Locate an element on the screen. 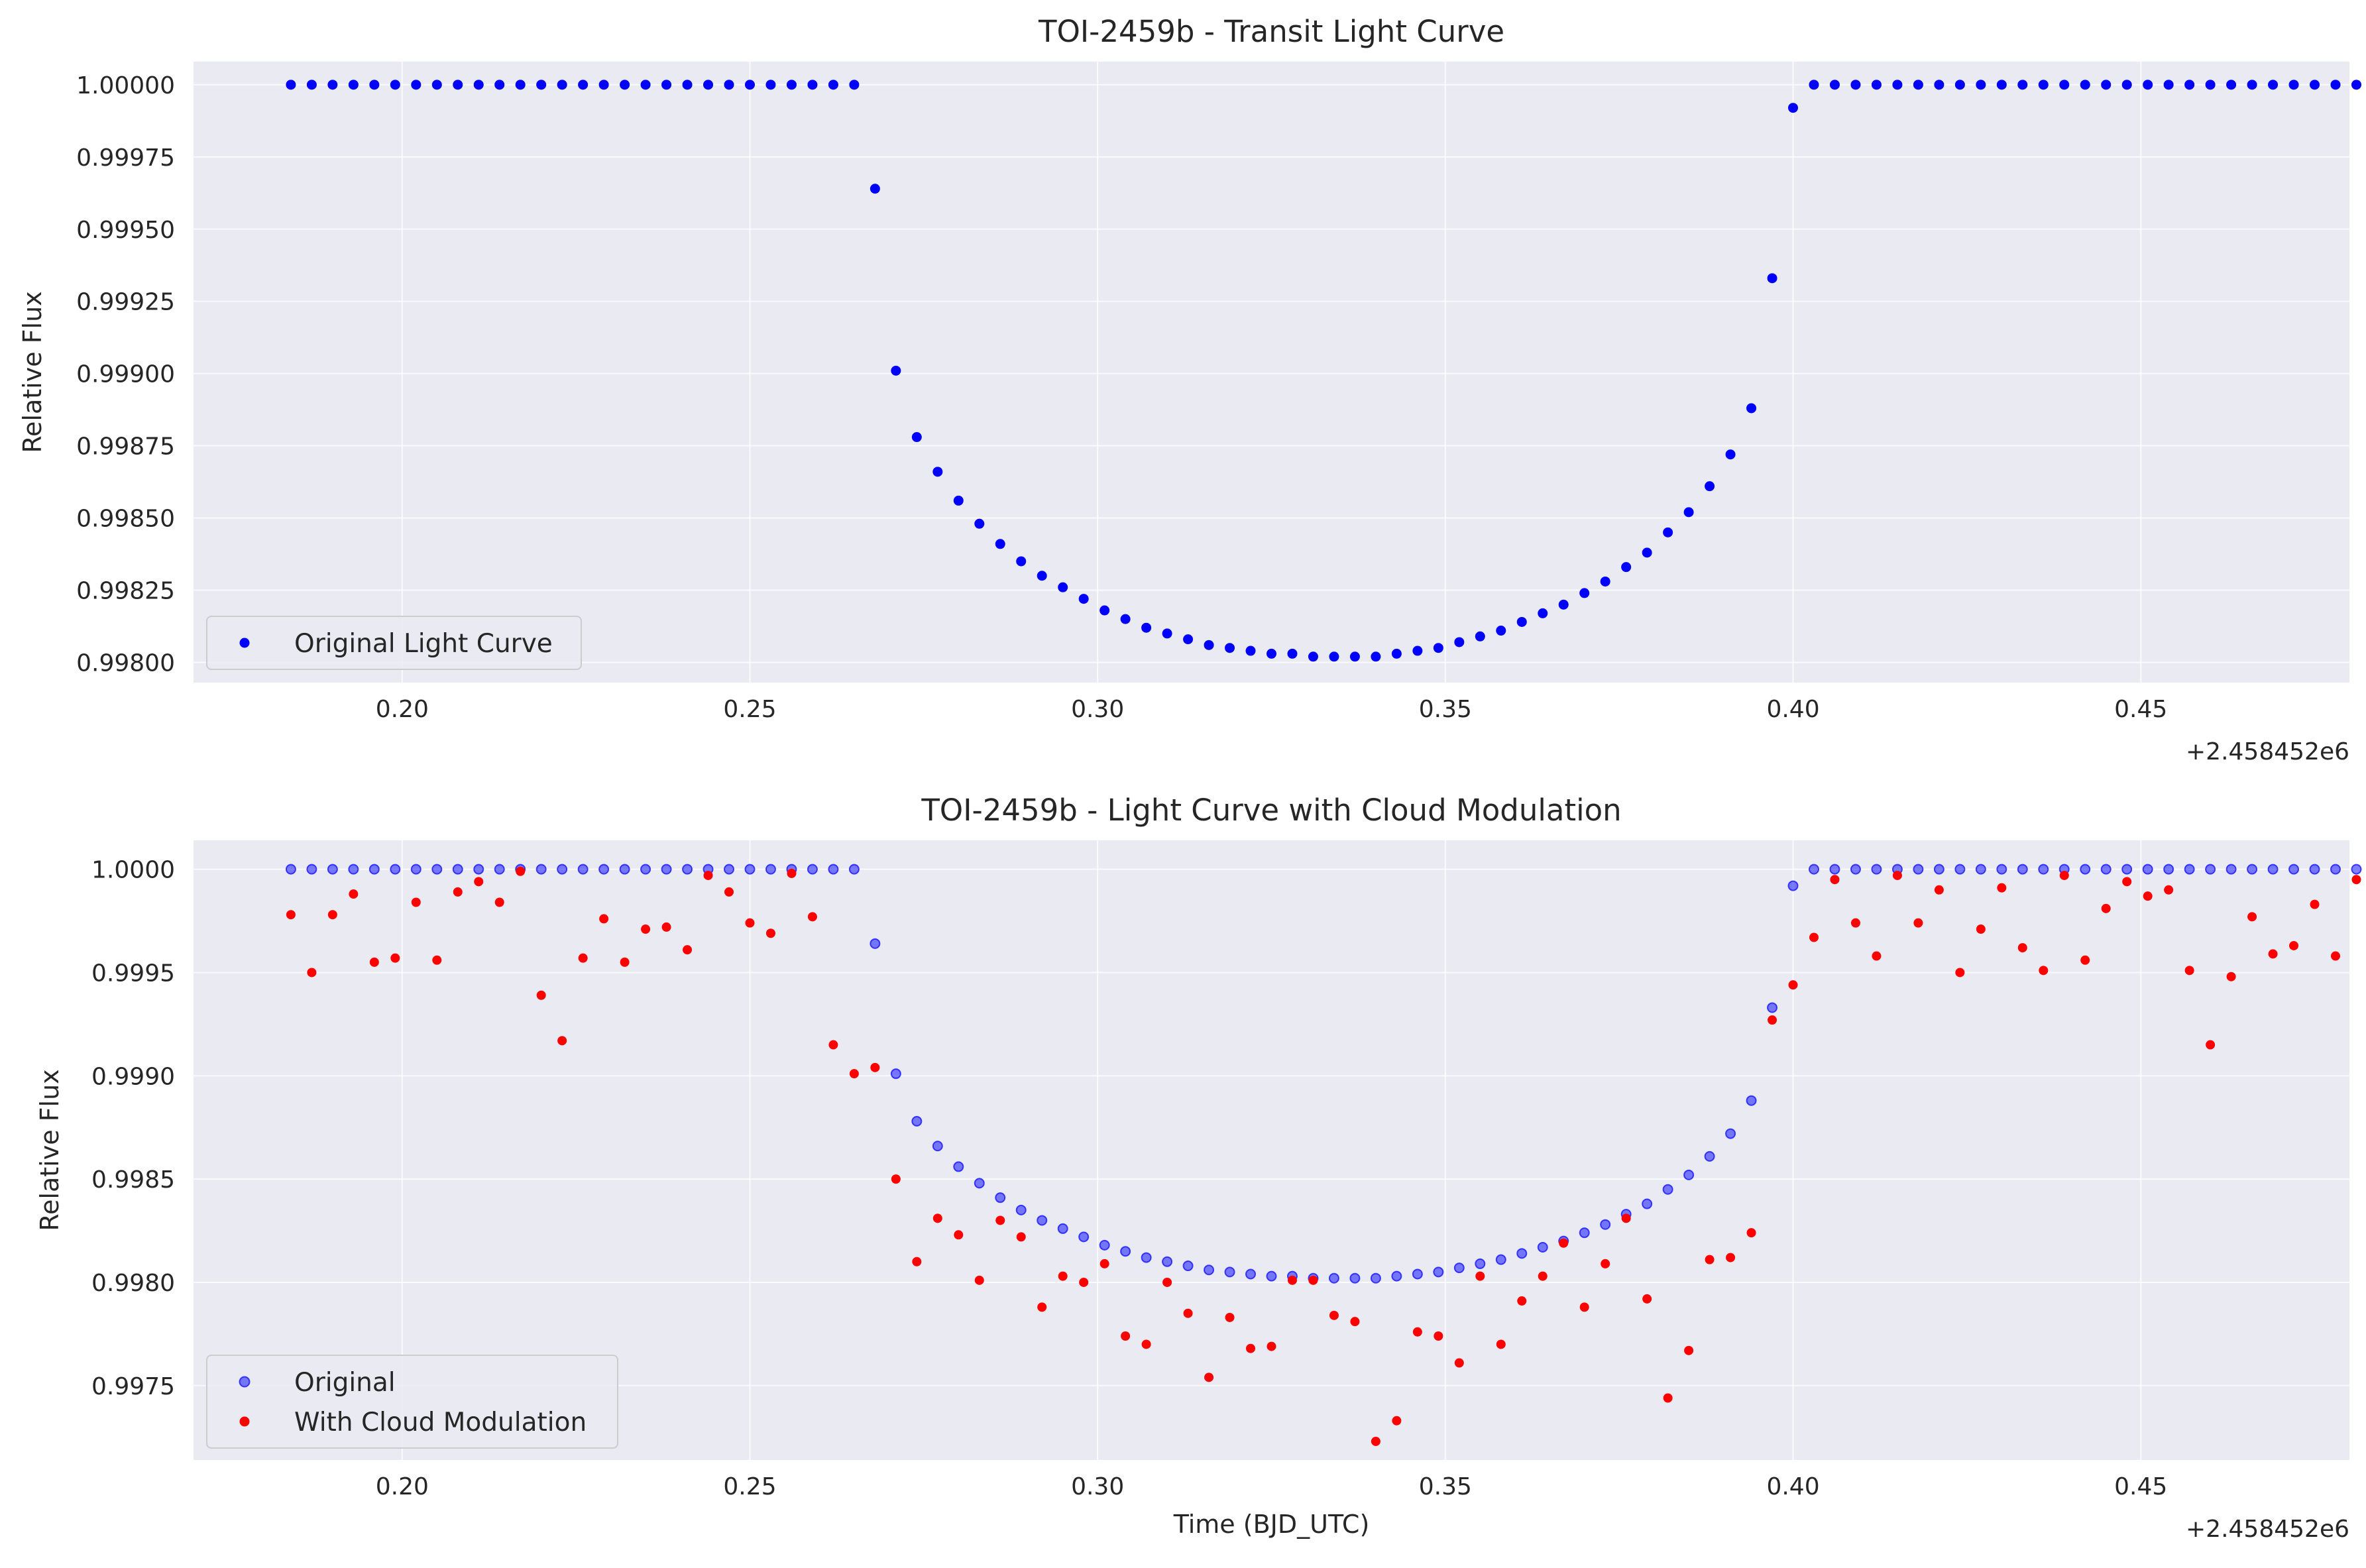 The width and height of the screenshot is (2366, 1568). x-tick-label: 0.40 is located at coordinates (1792, 1487).